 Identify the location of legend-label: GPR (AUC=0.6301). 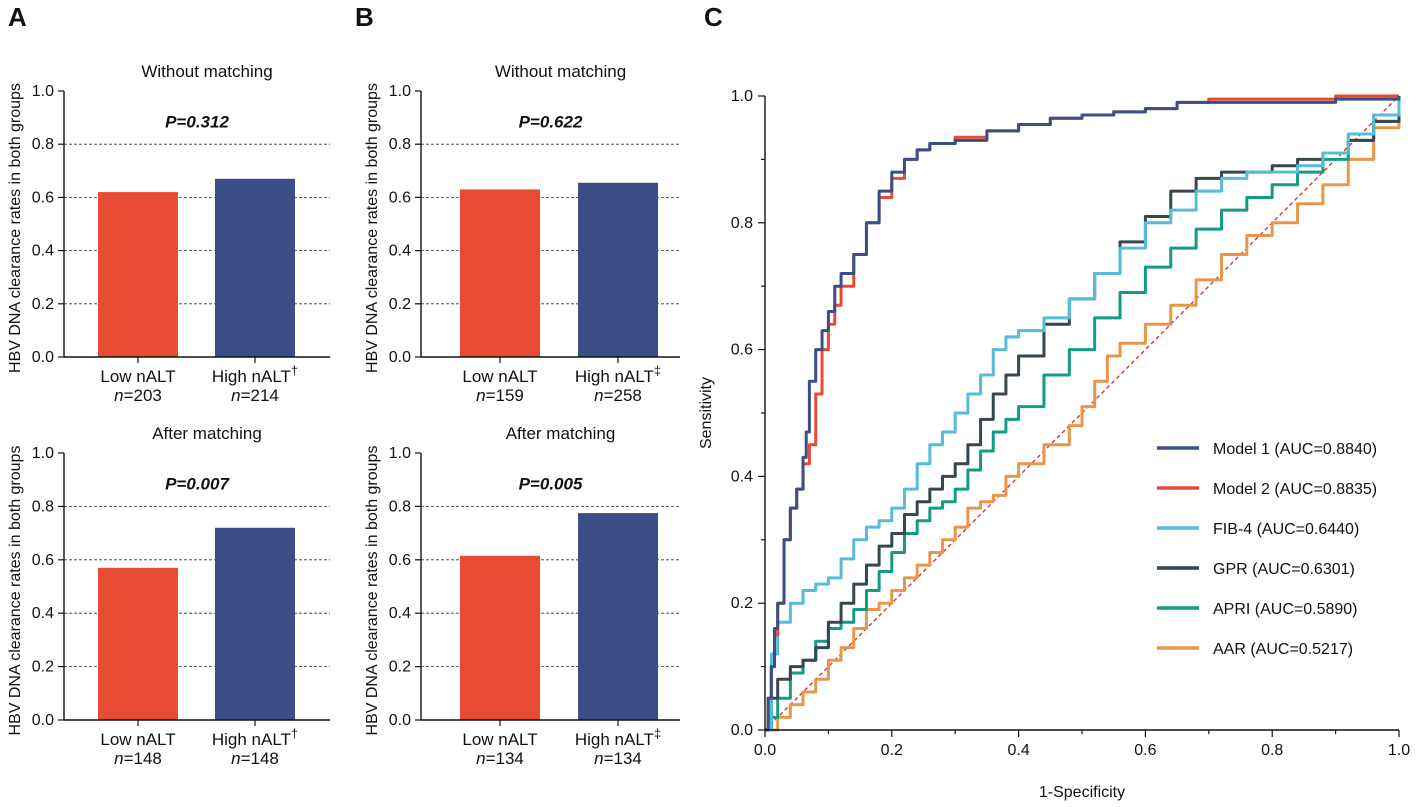
(1284, 569).